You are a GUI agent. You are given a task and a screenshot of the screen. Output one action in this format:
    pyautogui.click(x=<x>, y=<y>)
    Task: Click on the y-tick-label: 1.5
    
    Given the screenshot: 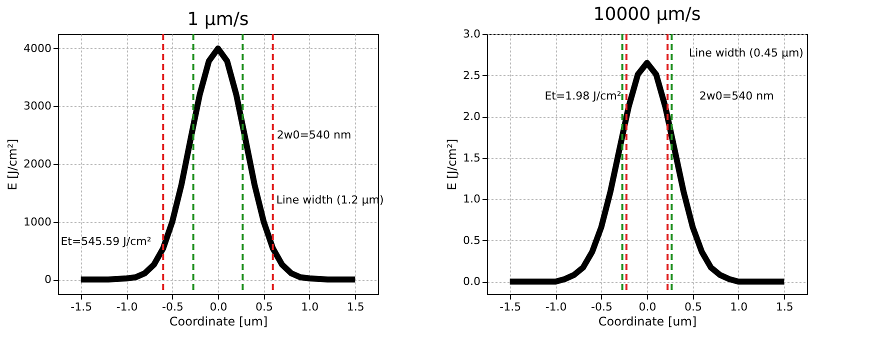 What is the action you would take?
    pyautogui.click(x=471, y=157)
    